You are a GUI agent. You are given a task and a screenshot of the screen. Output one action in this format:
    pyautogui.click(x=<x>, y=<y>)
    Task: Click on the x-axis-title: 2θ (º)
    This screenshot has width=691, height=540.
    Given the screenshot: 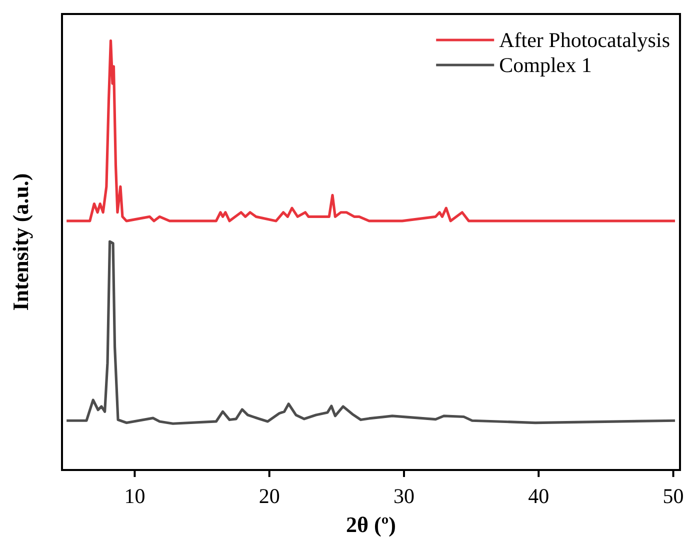 What is the action you would take?
    pyautogui.click(x=371, y=524)
    